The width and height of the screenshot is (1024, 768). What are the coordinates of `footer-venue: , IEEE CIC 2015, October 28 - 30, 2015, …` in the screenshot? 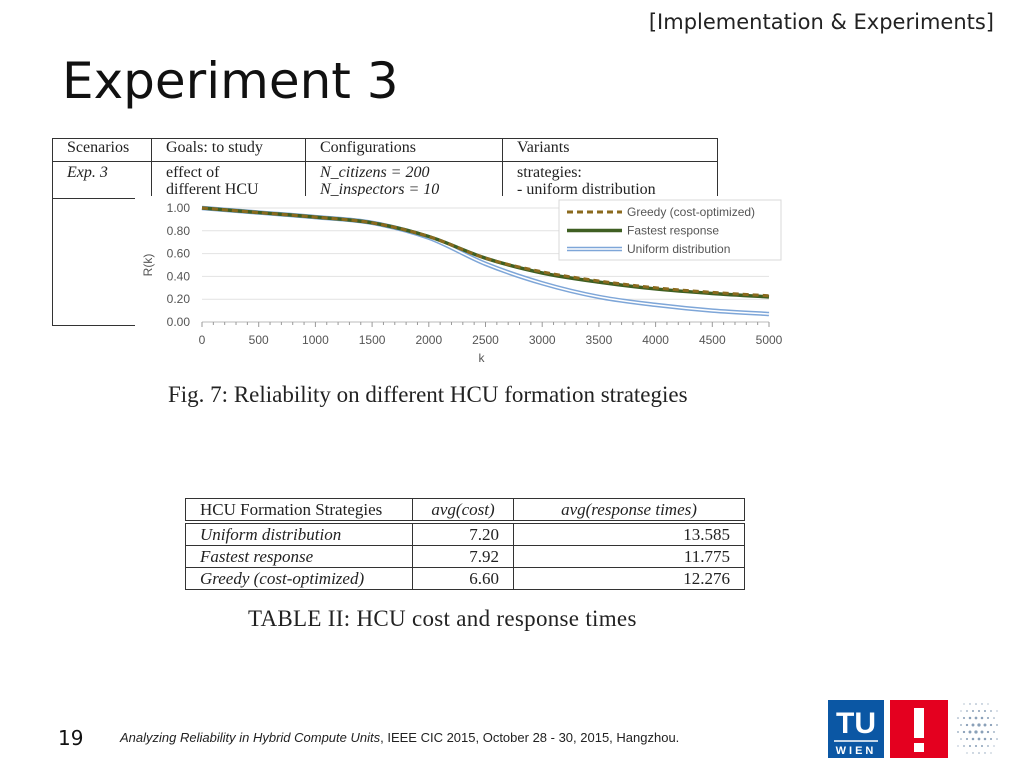 It's located at (530, 737).